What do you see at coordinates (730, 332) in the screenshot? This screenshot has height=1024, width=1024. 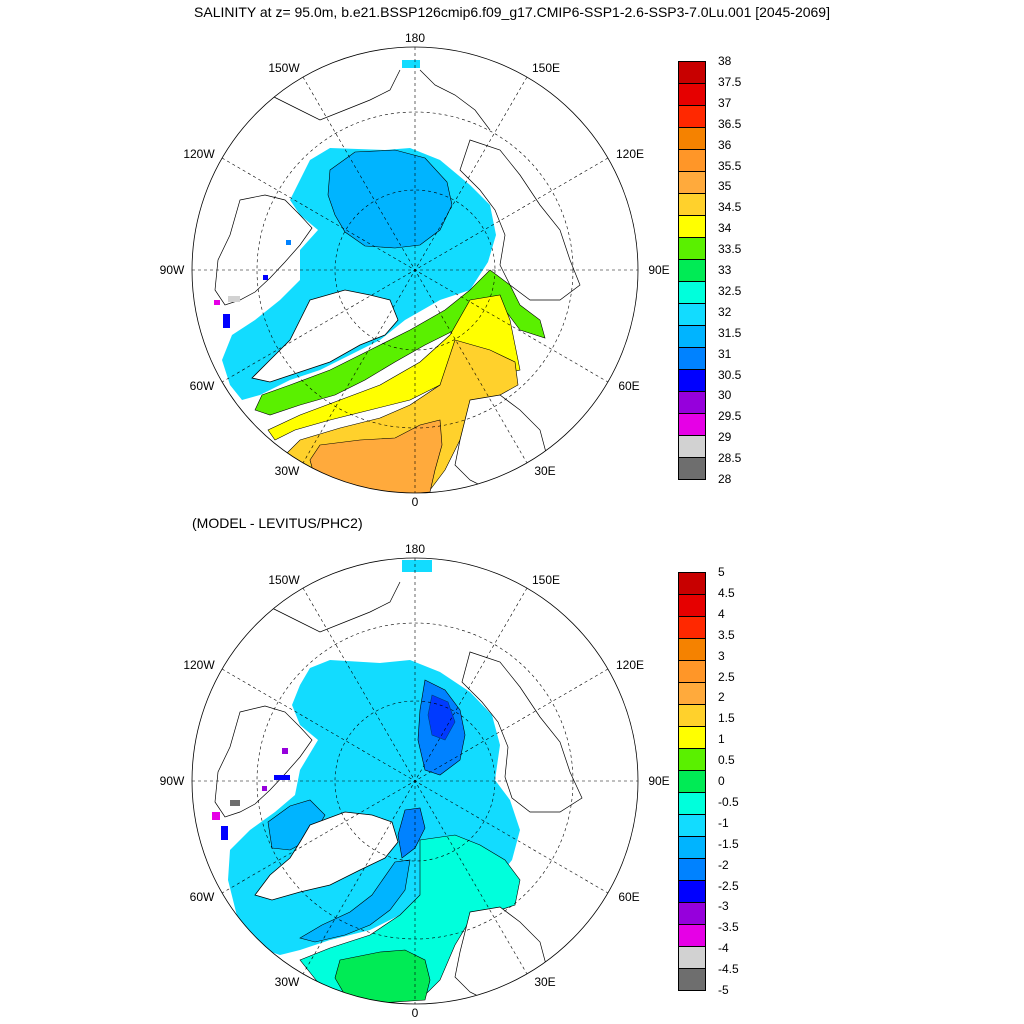 I see `colorbar-tick-label: 31.5` at bounding box center [730, 332].